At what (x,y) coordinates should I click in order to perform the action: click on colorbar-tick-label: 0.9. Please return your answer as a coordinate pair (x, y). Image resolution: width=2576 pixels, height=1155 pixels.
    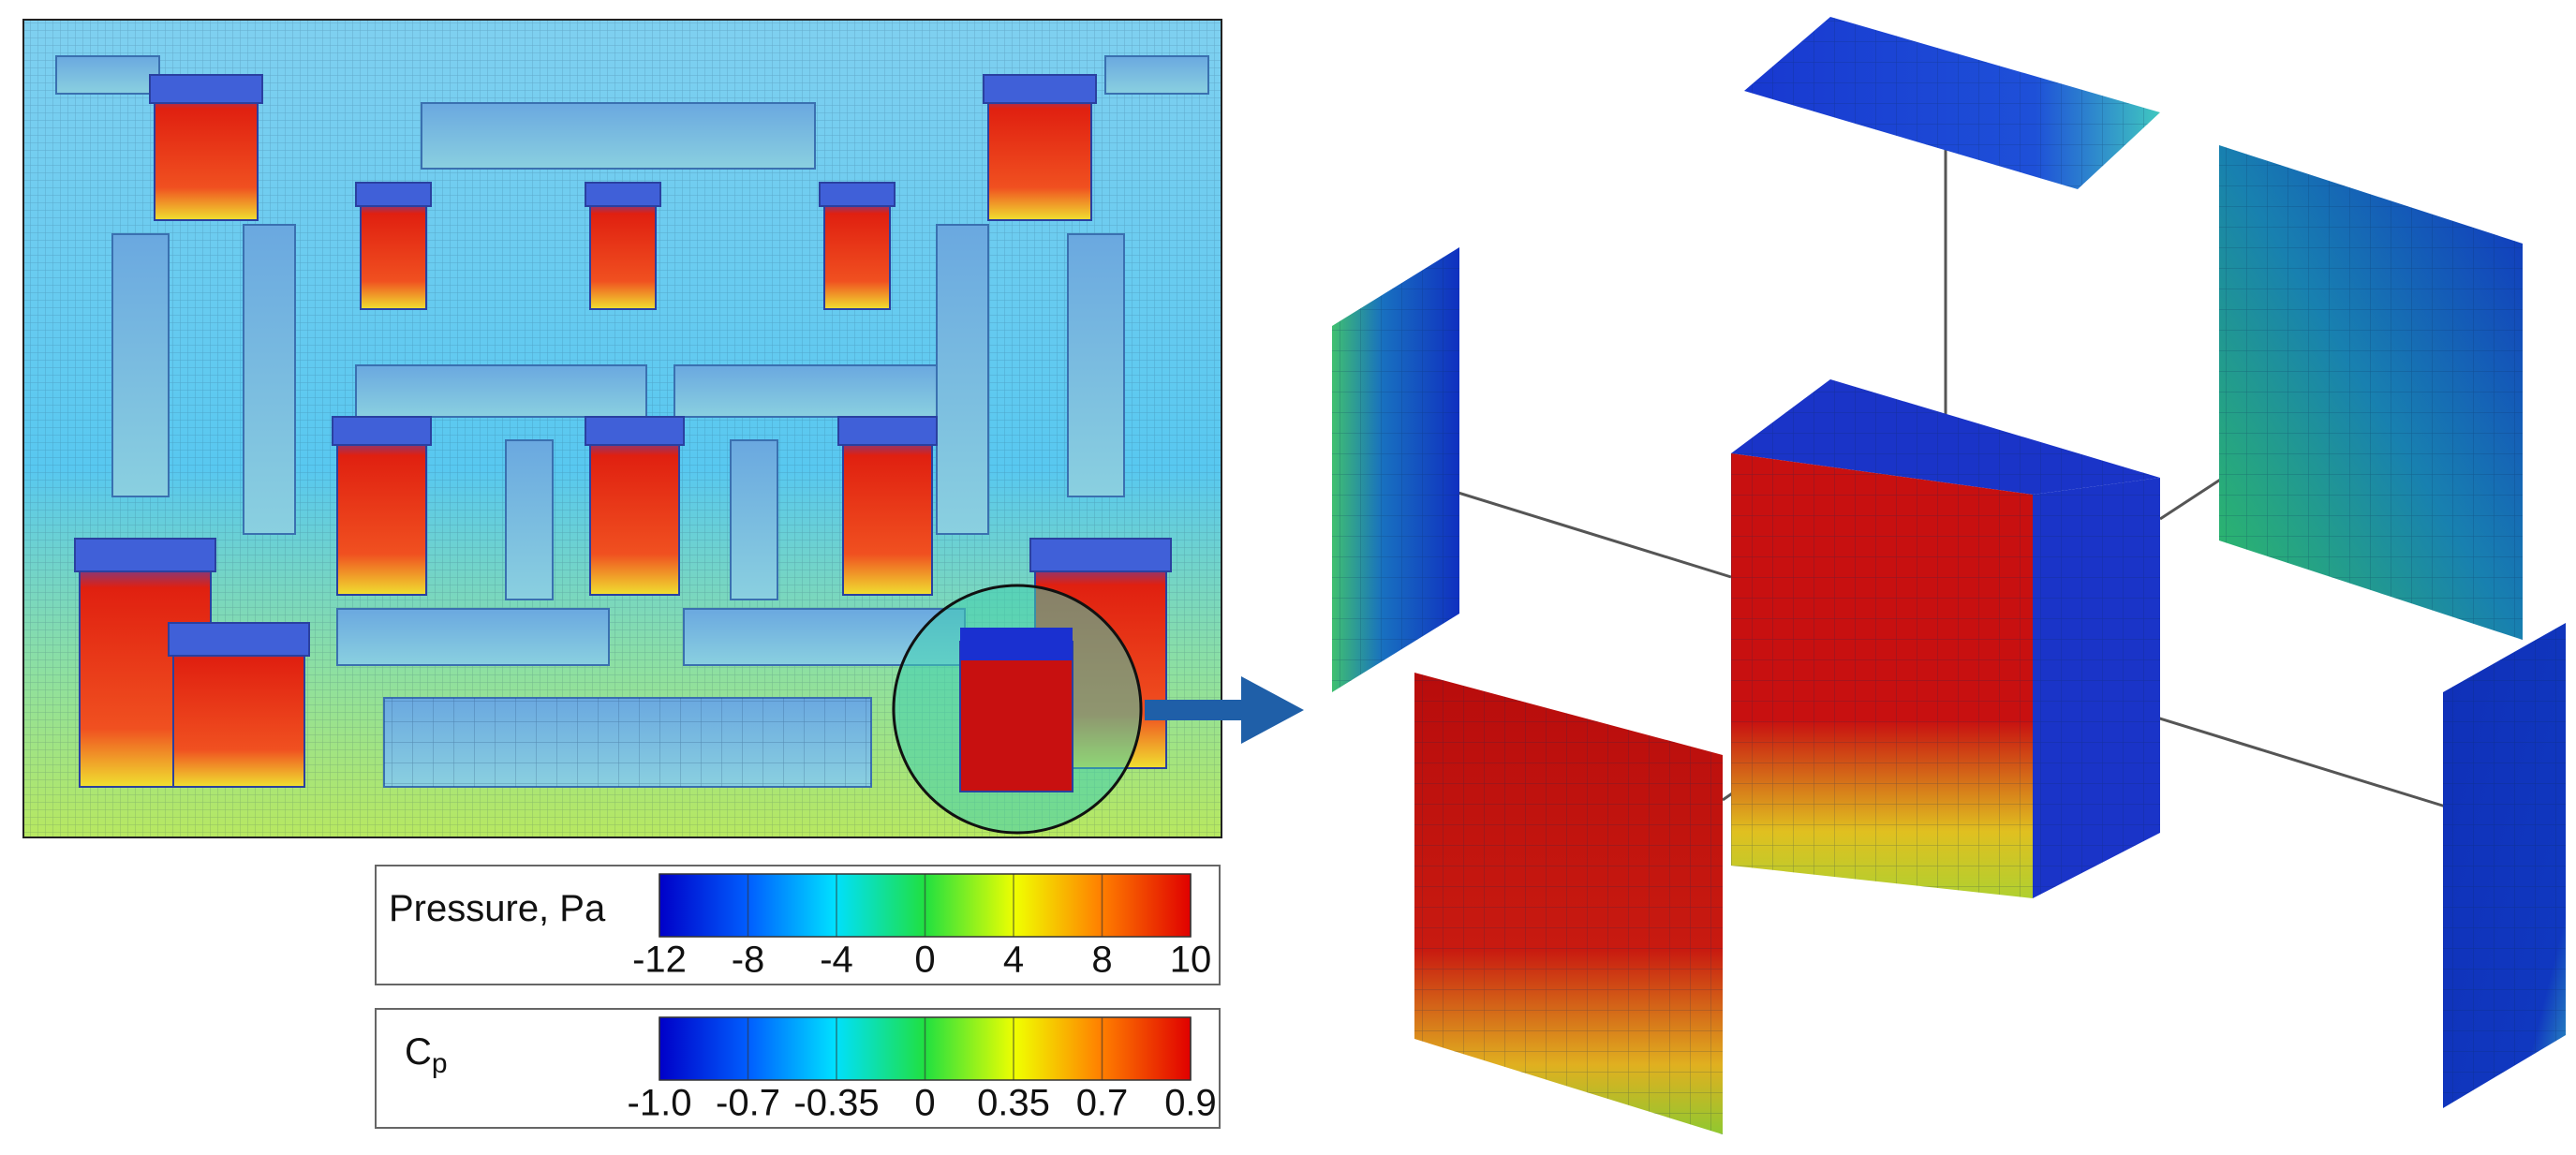
    Looking at the image, I should click on (1190, 1103).